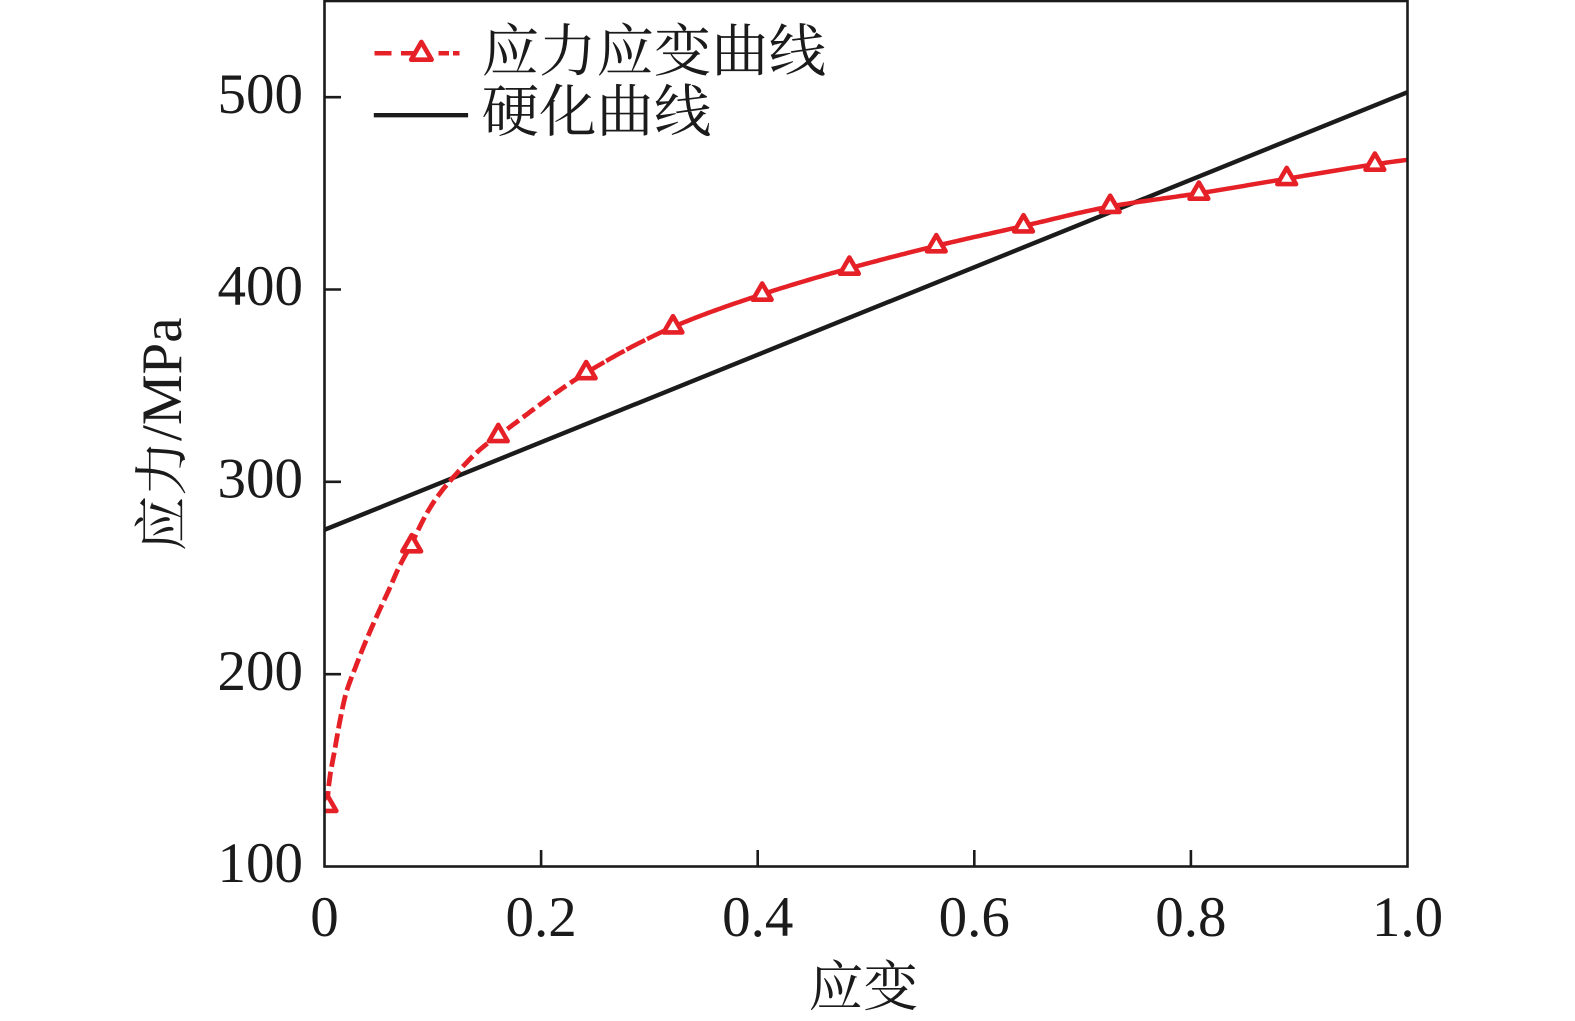  Describe the element at coordinates (540, 917) in the screenshot. I see `svg-text: 0.2` at that location.